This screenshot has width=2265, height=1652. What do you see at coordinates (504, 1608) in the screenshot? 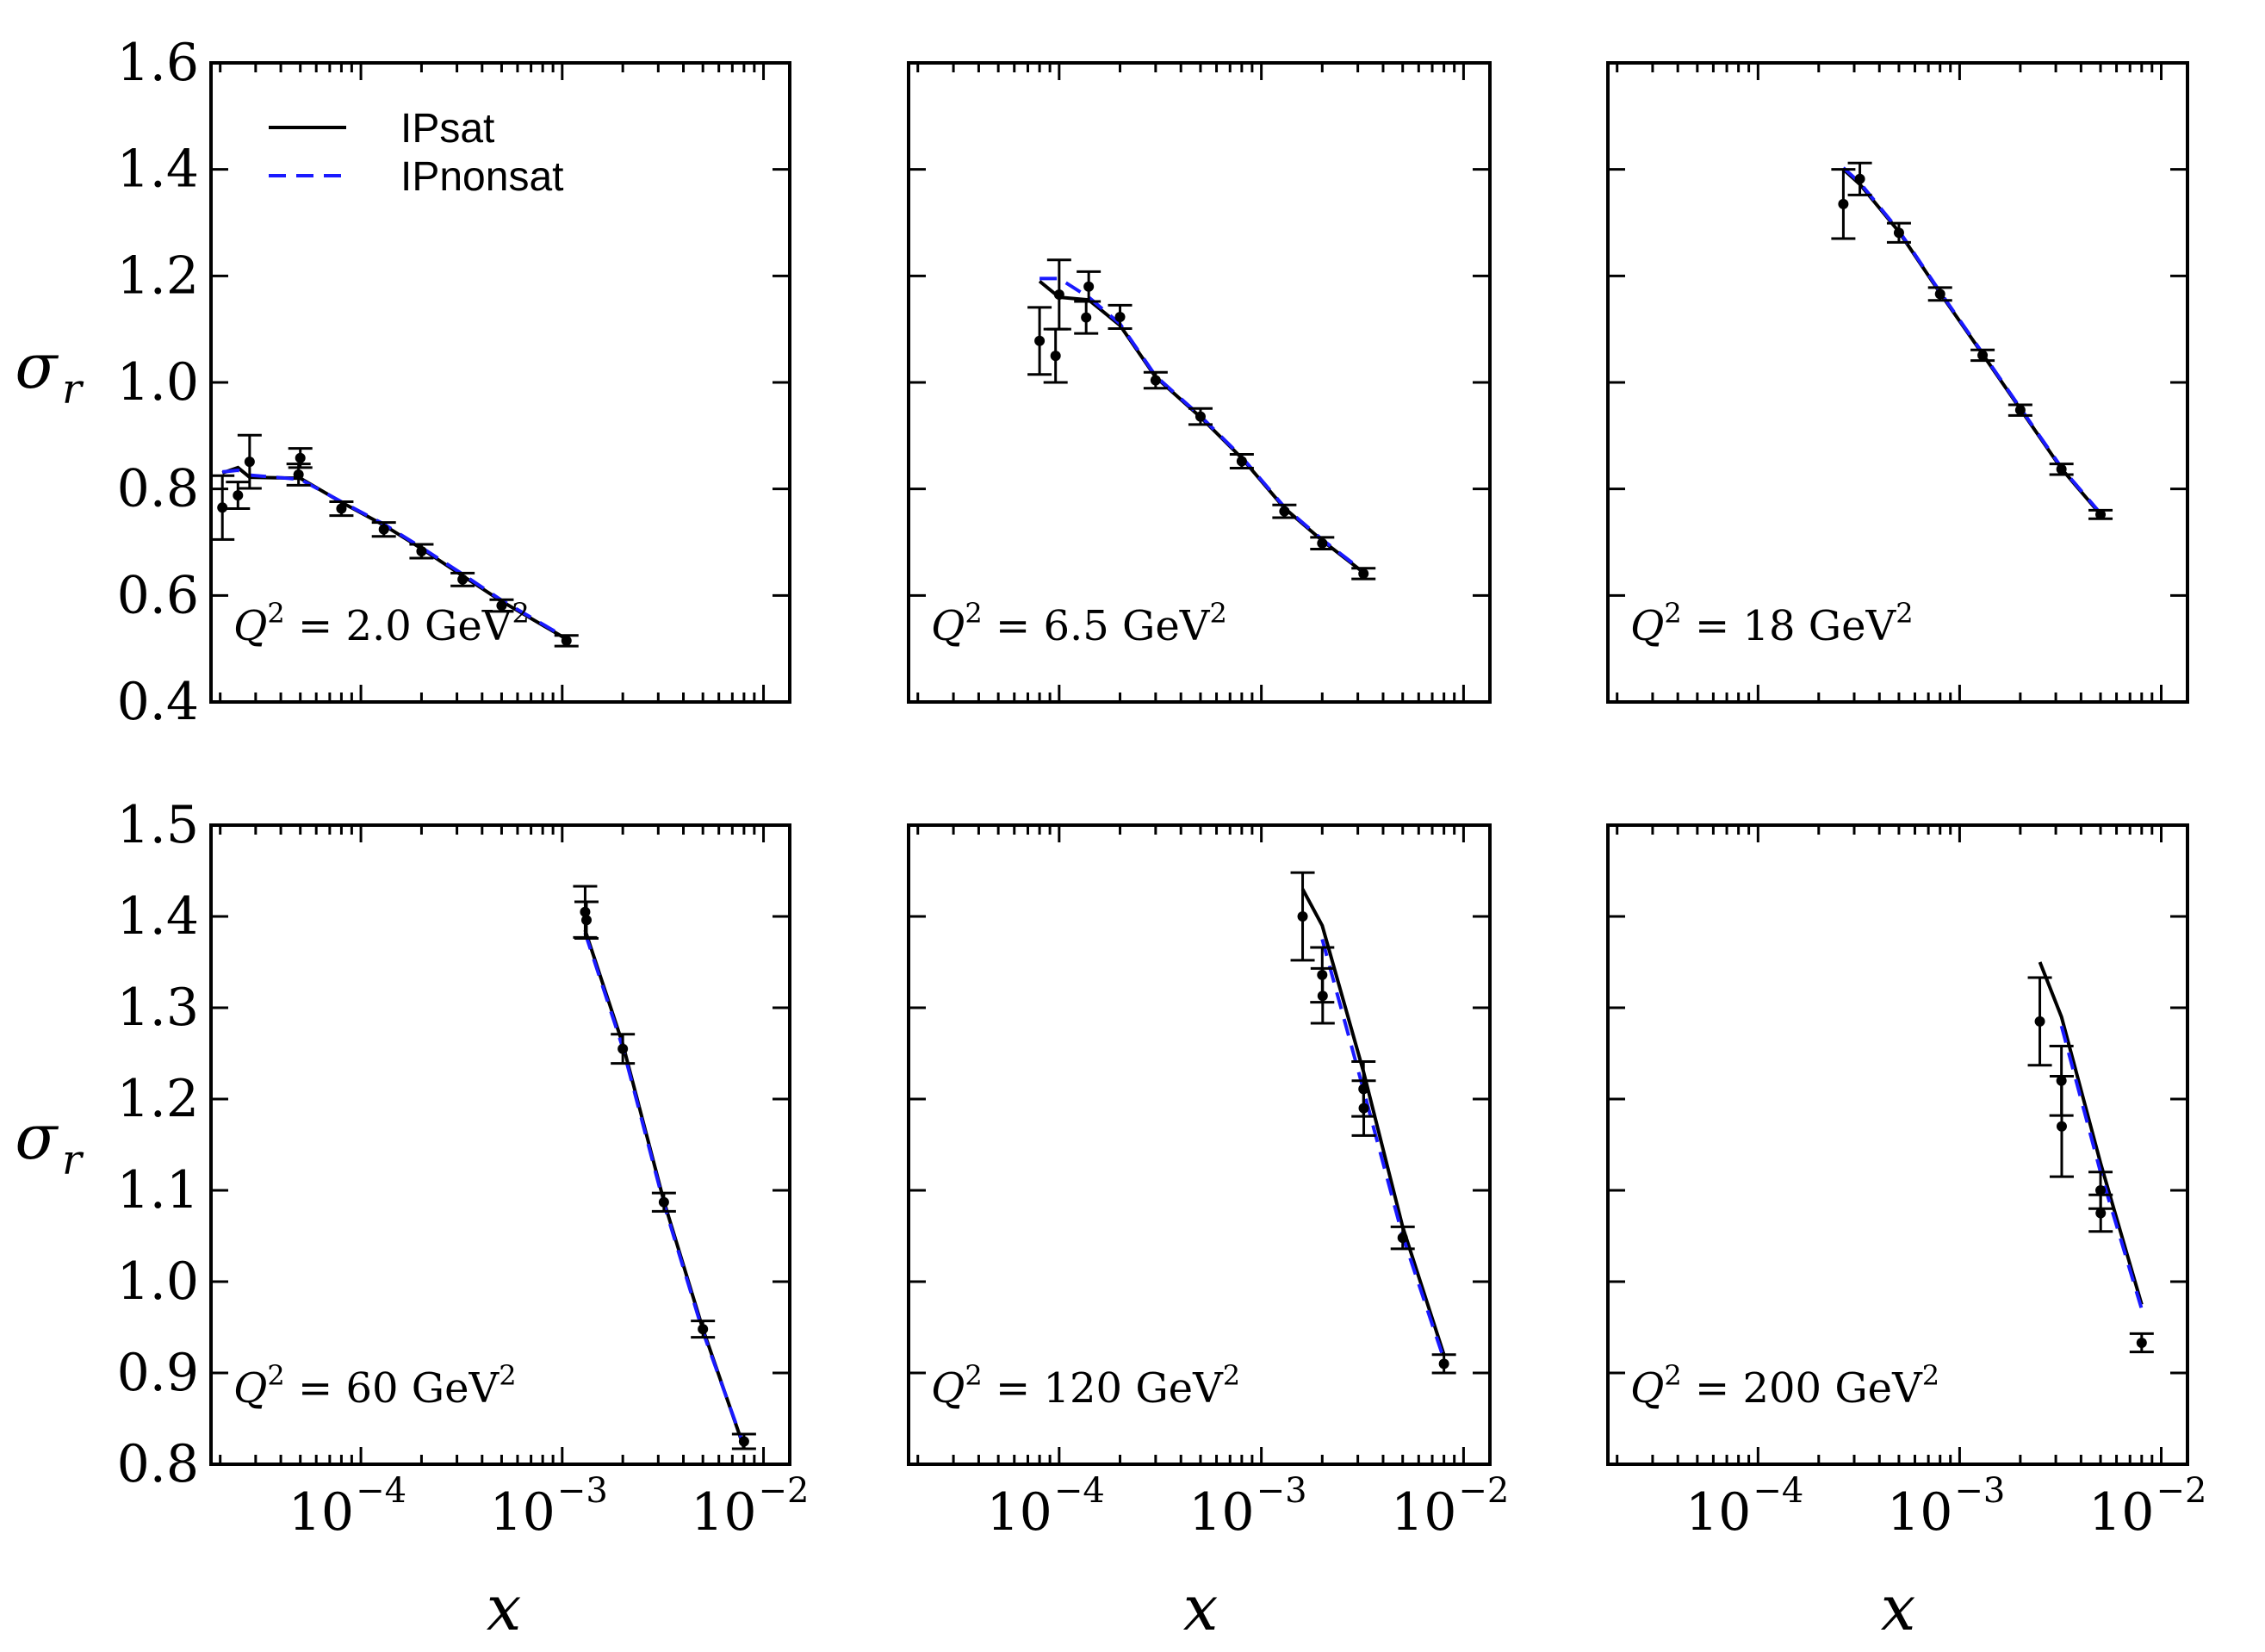
I see `xlabel-col1: x` at bounding box center [504, 1608].